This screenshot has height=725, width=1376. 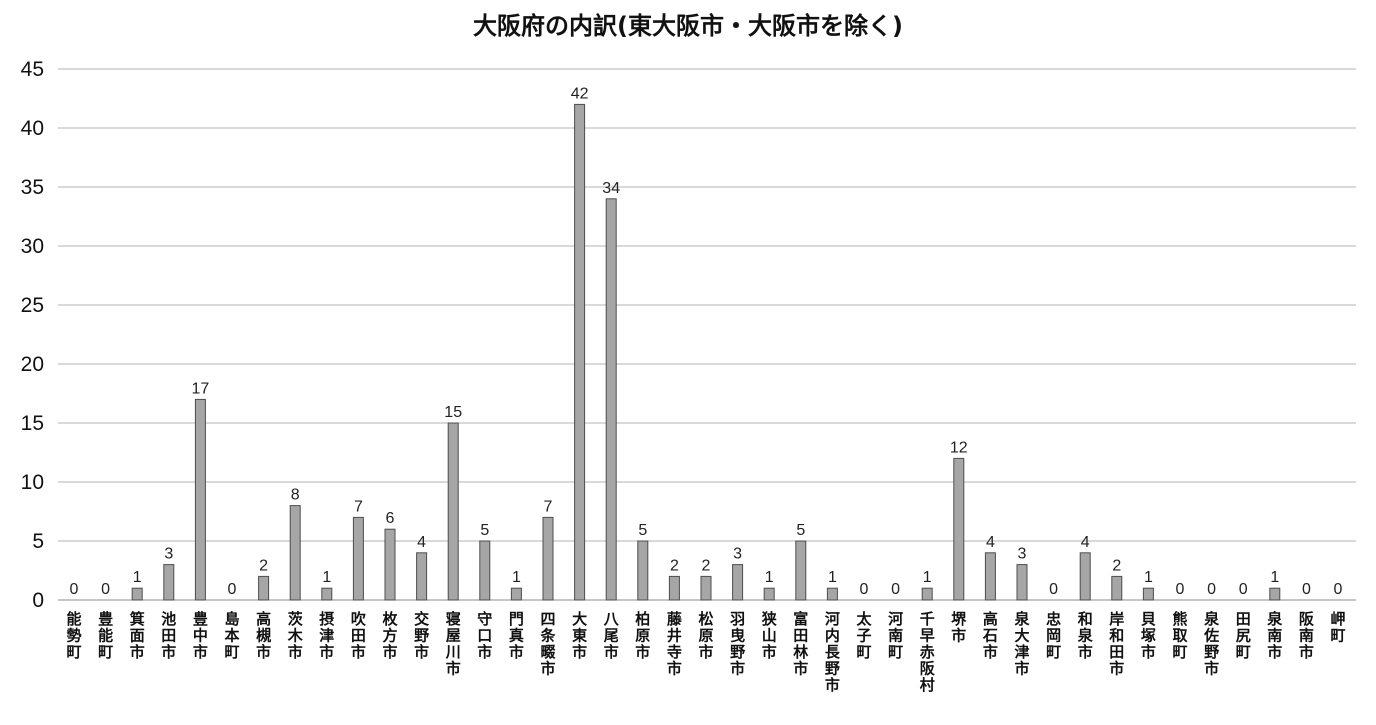 What do you see at coordinates (390, 635) in the screenshot?
I see `category-label: 枚方市` at bounding box center [390, 635].